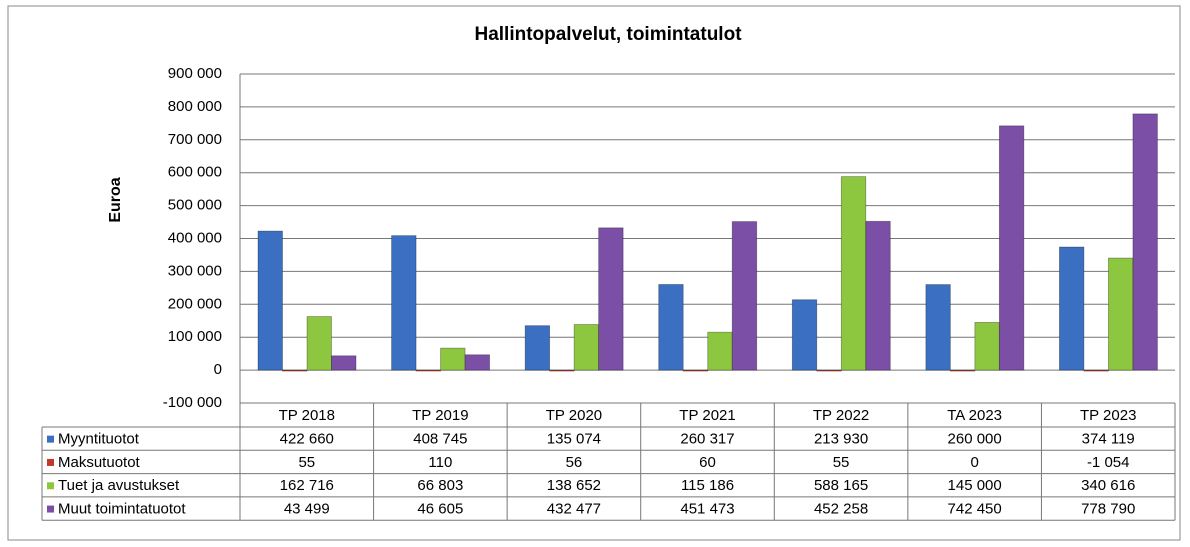 This screenshot has height=547, width=1190. What do you see at coordinates (440, 415) in the screenshot?
I see `x-tick-label: TP 2019` at bounding box center [440, 415].